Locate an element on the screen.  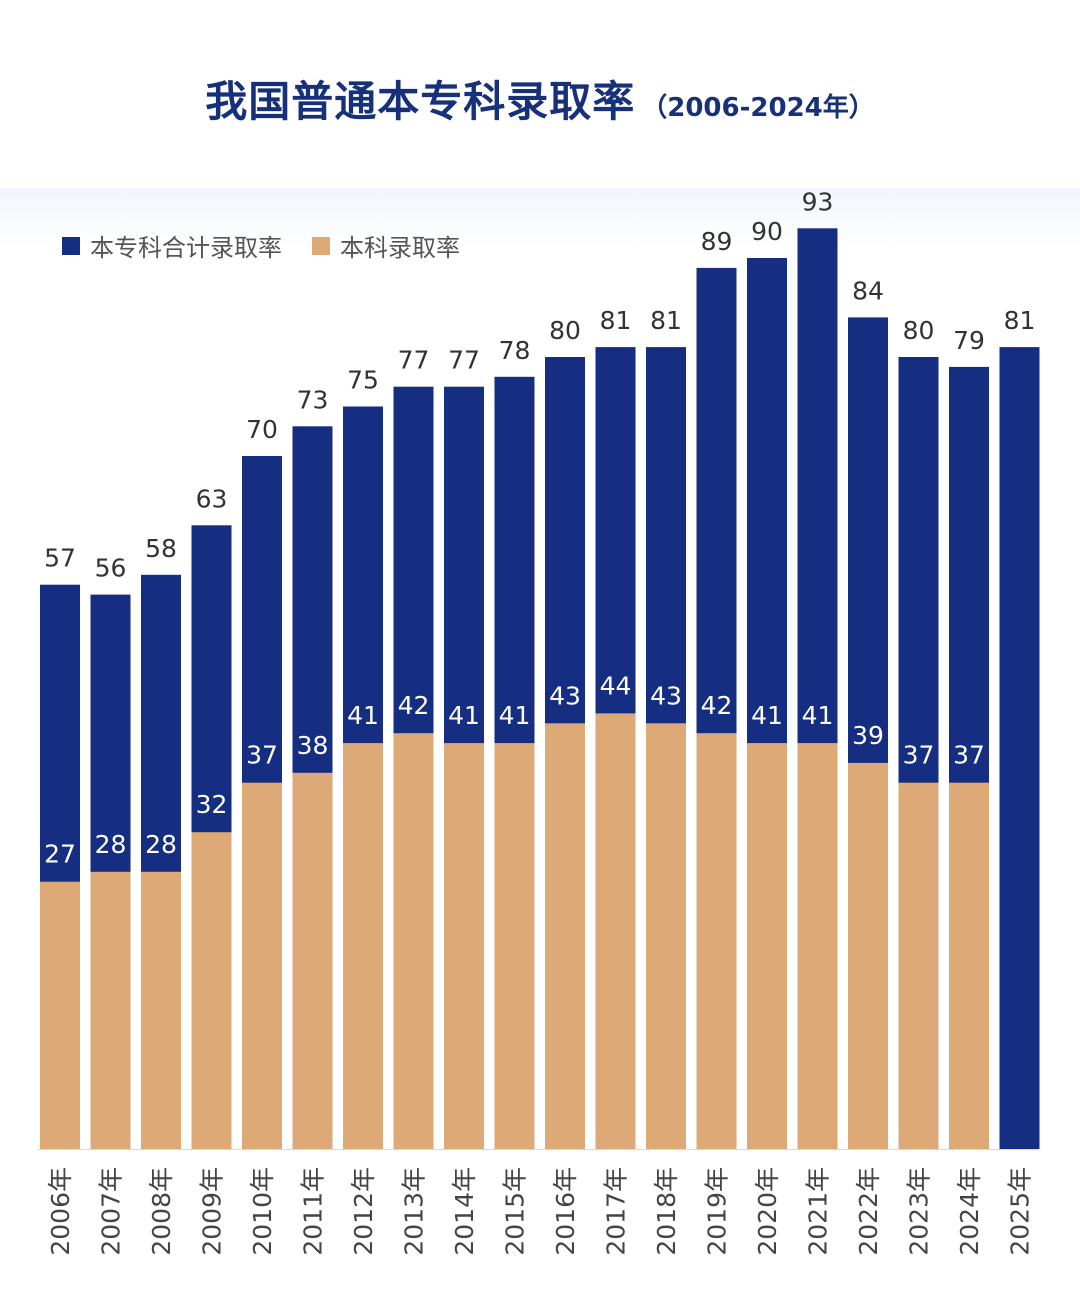
chart-title: 我国普通本专科录取率 （2006-2024年） is located at coordinates (540, 98).